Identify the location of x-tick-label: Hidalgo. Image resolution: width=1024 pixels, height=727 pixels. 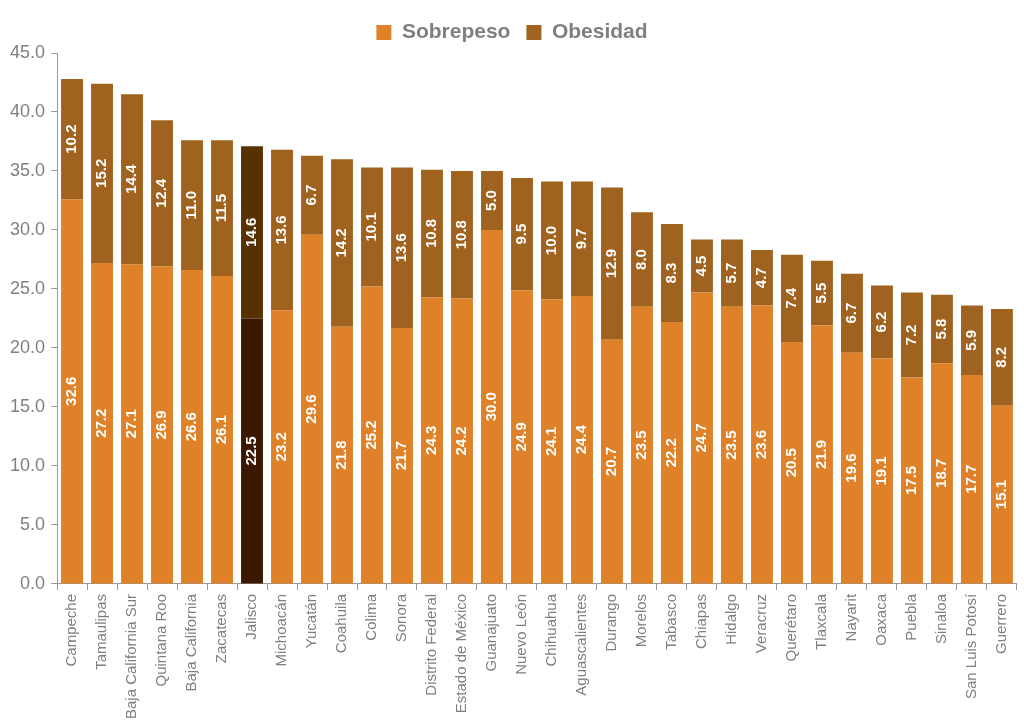
(731, 619).